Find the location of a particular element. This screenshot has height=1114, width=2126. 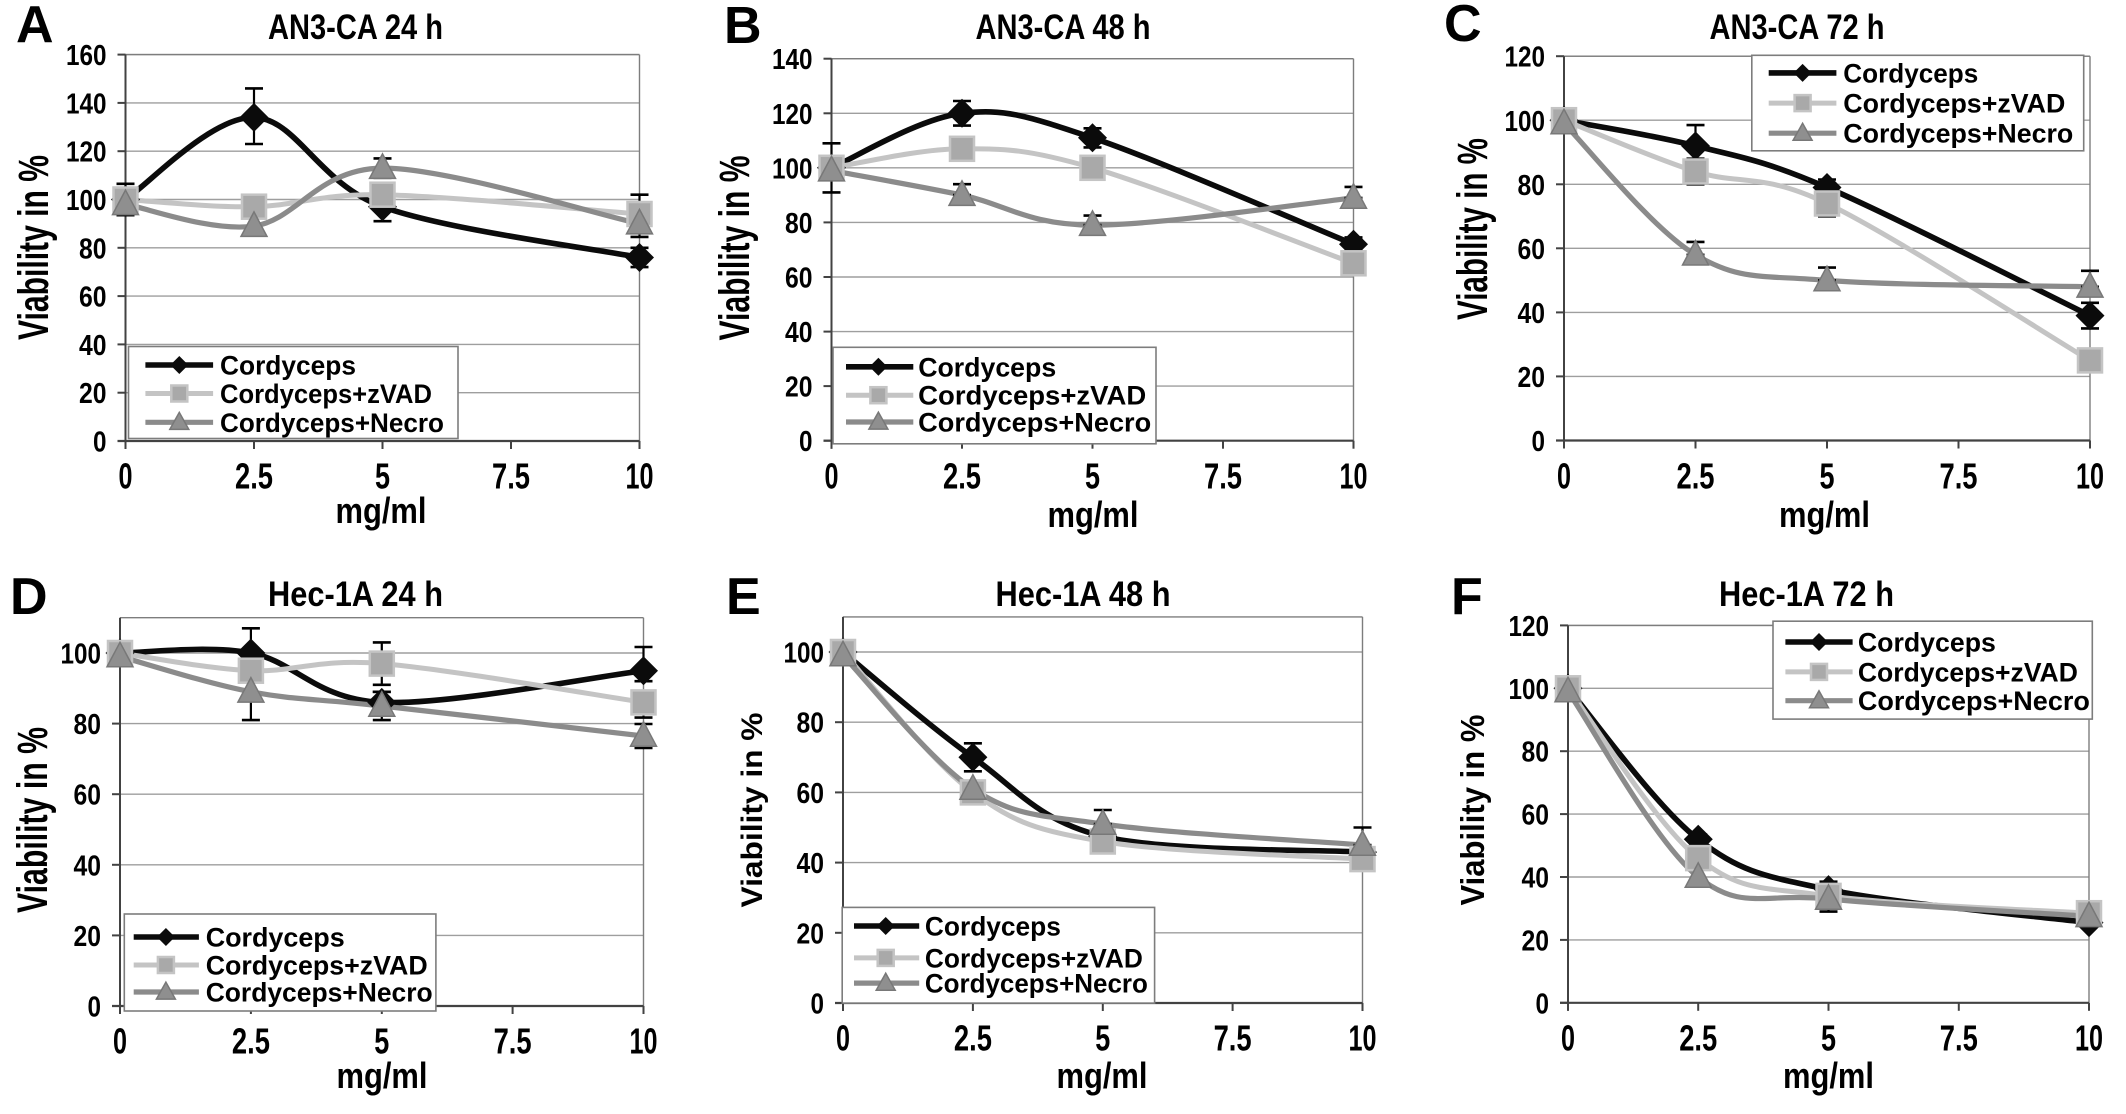

svg-text: Hec-1A 48 h is located at coordinates (1083, 594).